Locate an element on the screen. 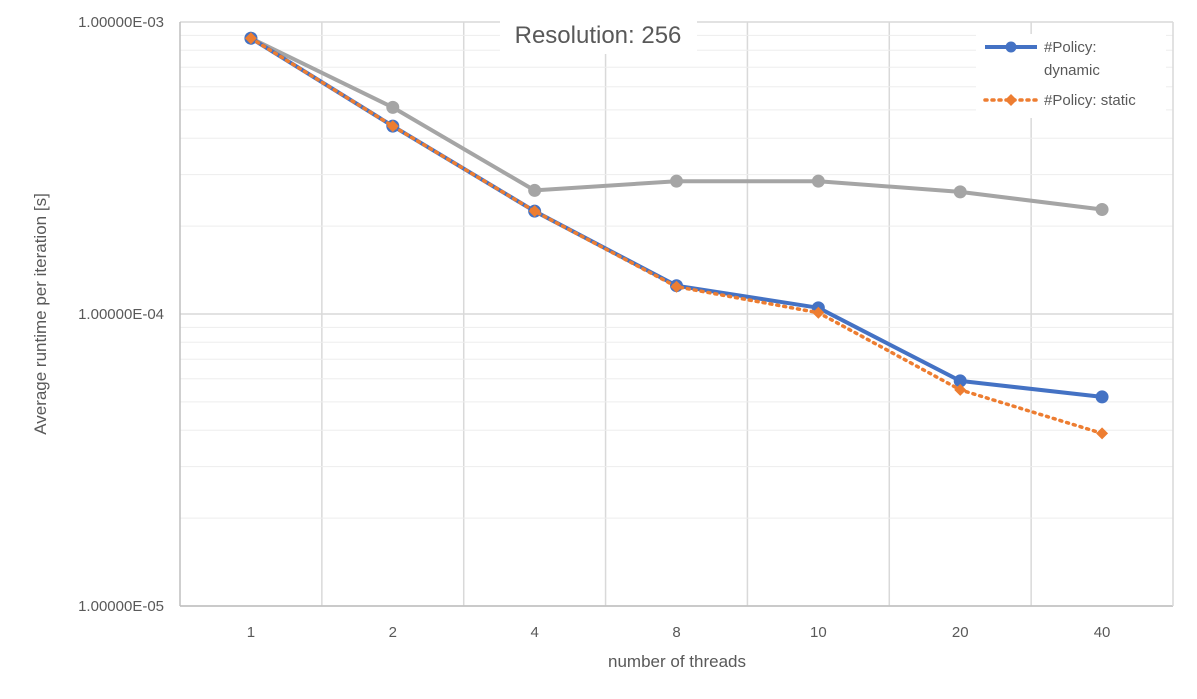 The height and width of the screenshot is (699, 1197). x-tick-label: 10 is located at coordinates (818, 632).